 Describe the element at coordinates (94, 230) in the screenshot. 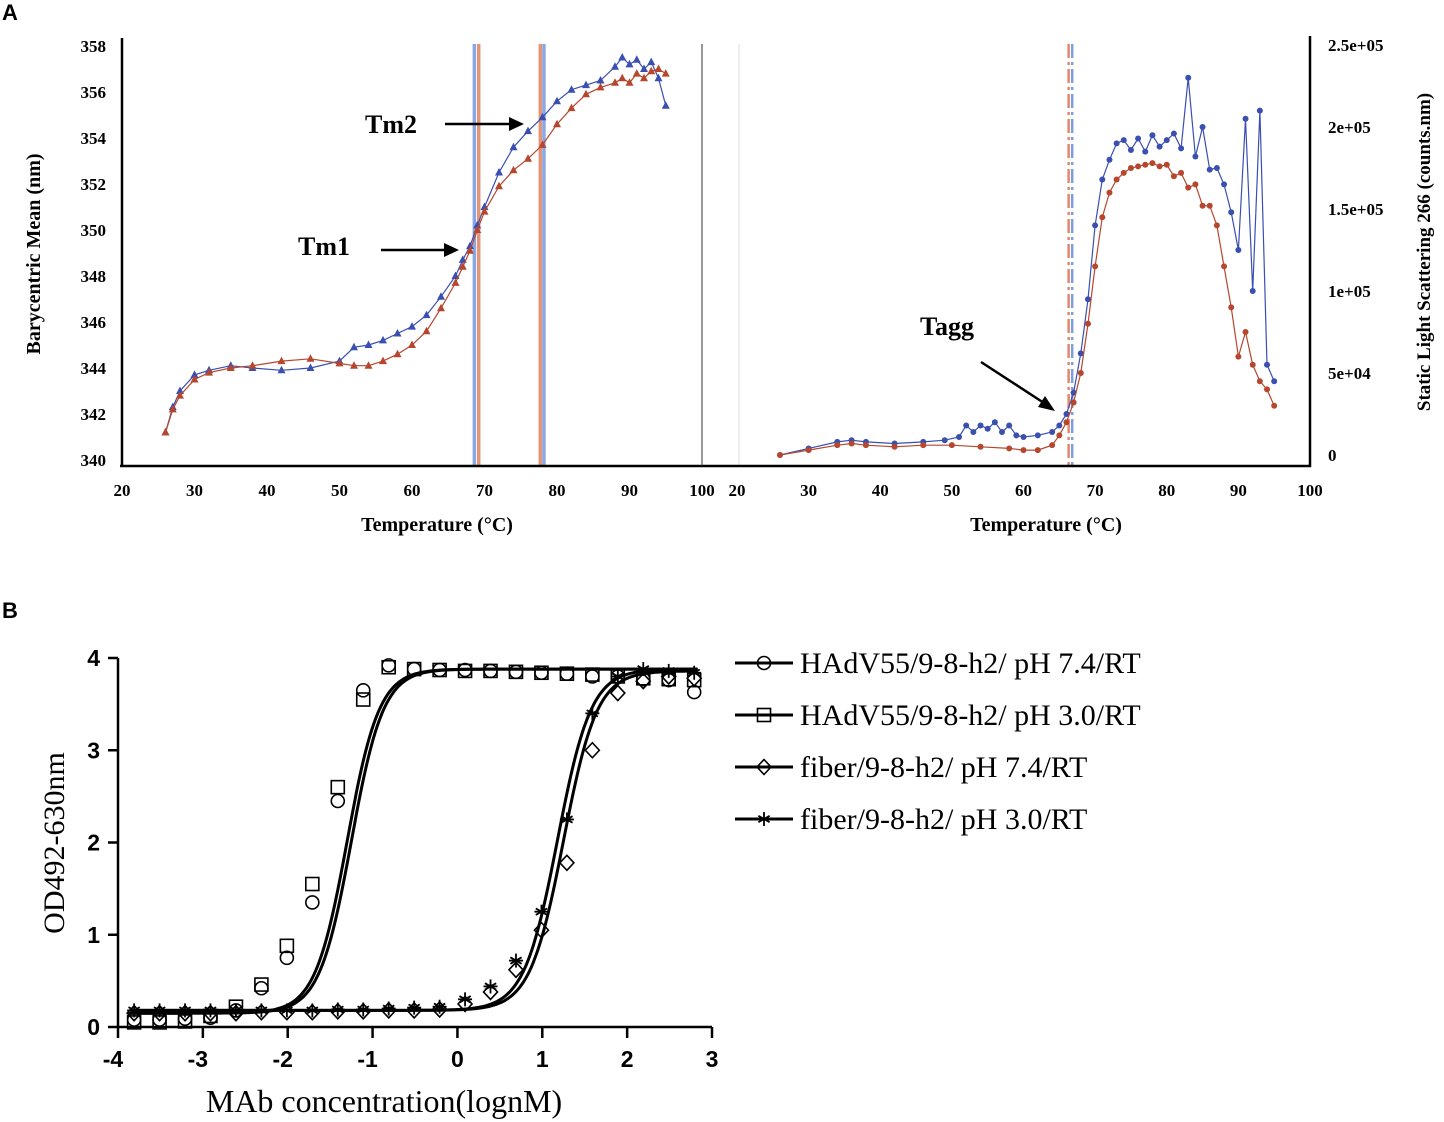

I see `y-tick-label: 350` at that location.